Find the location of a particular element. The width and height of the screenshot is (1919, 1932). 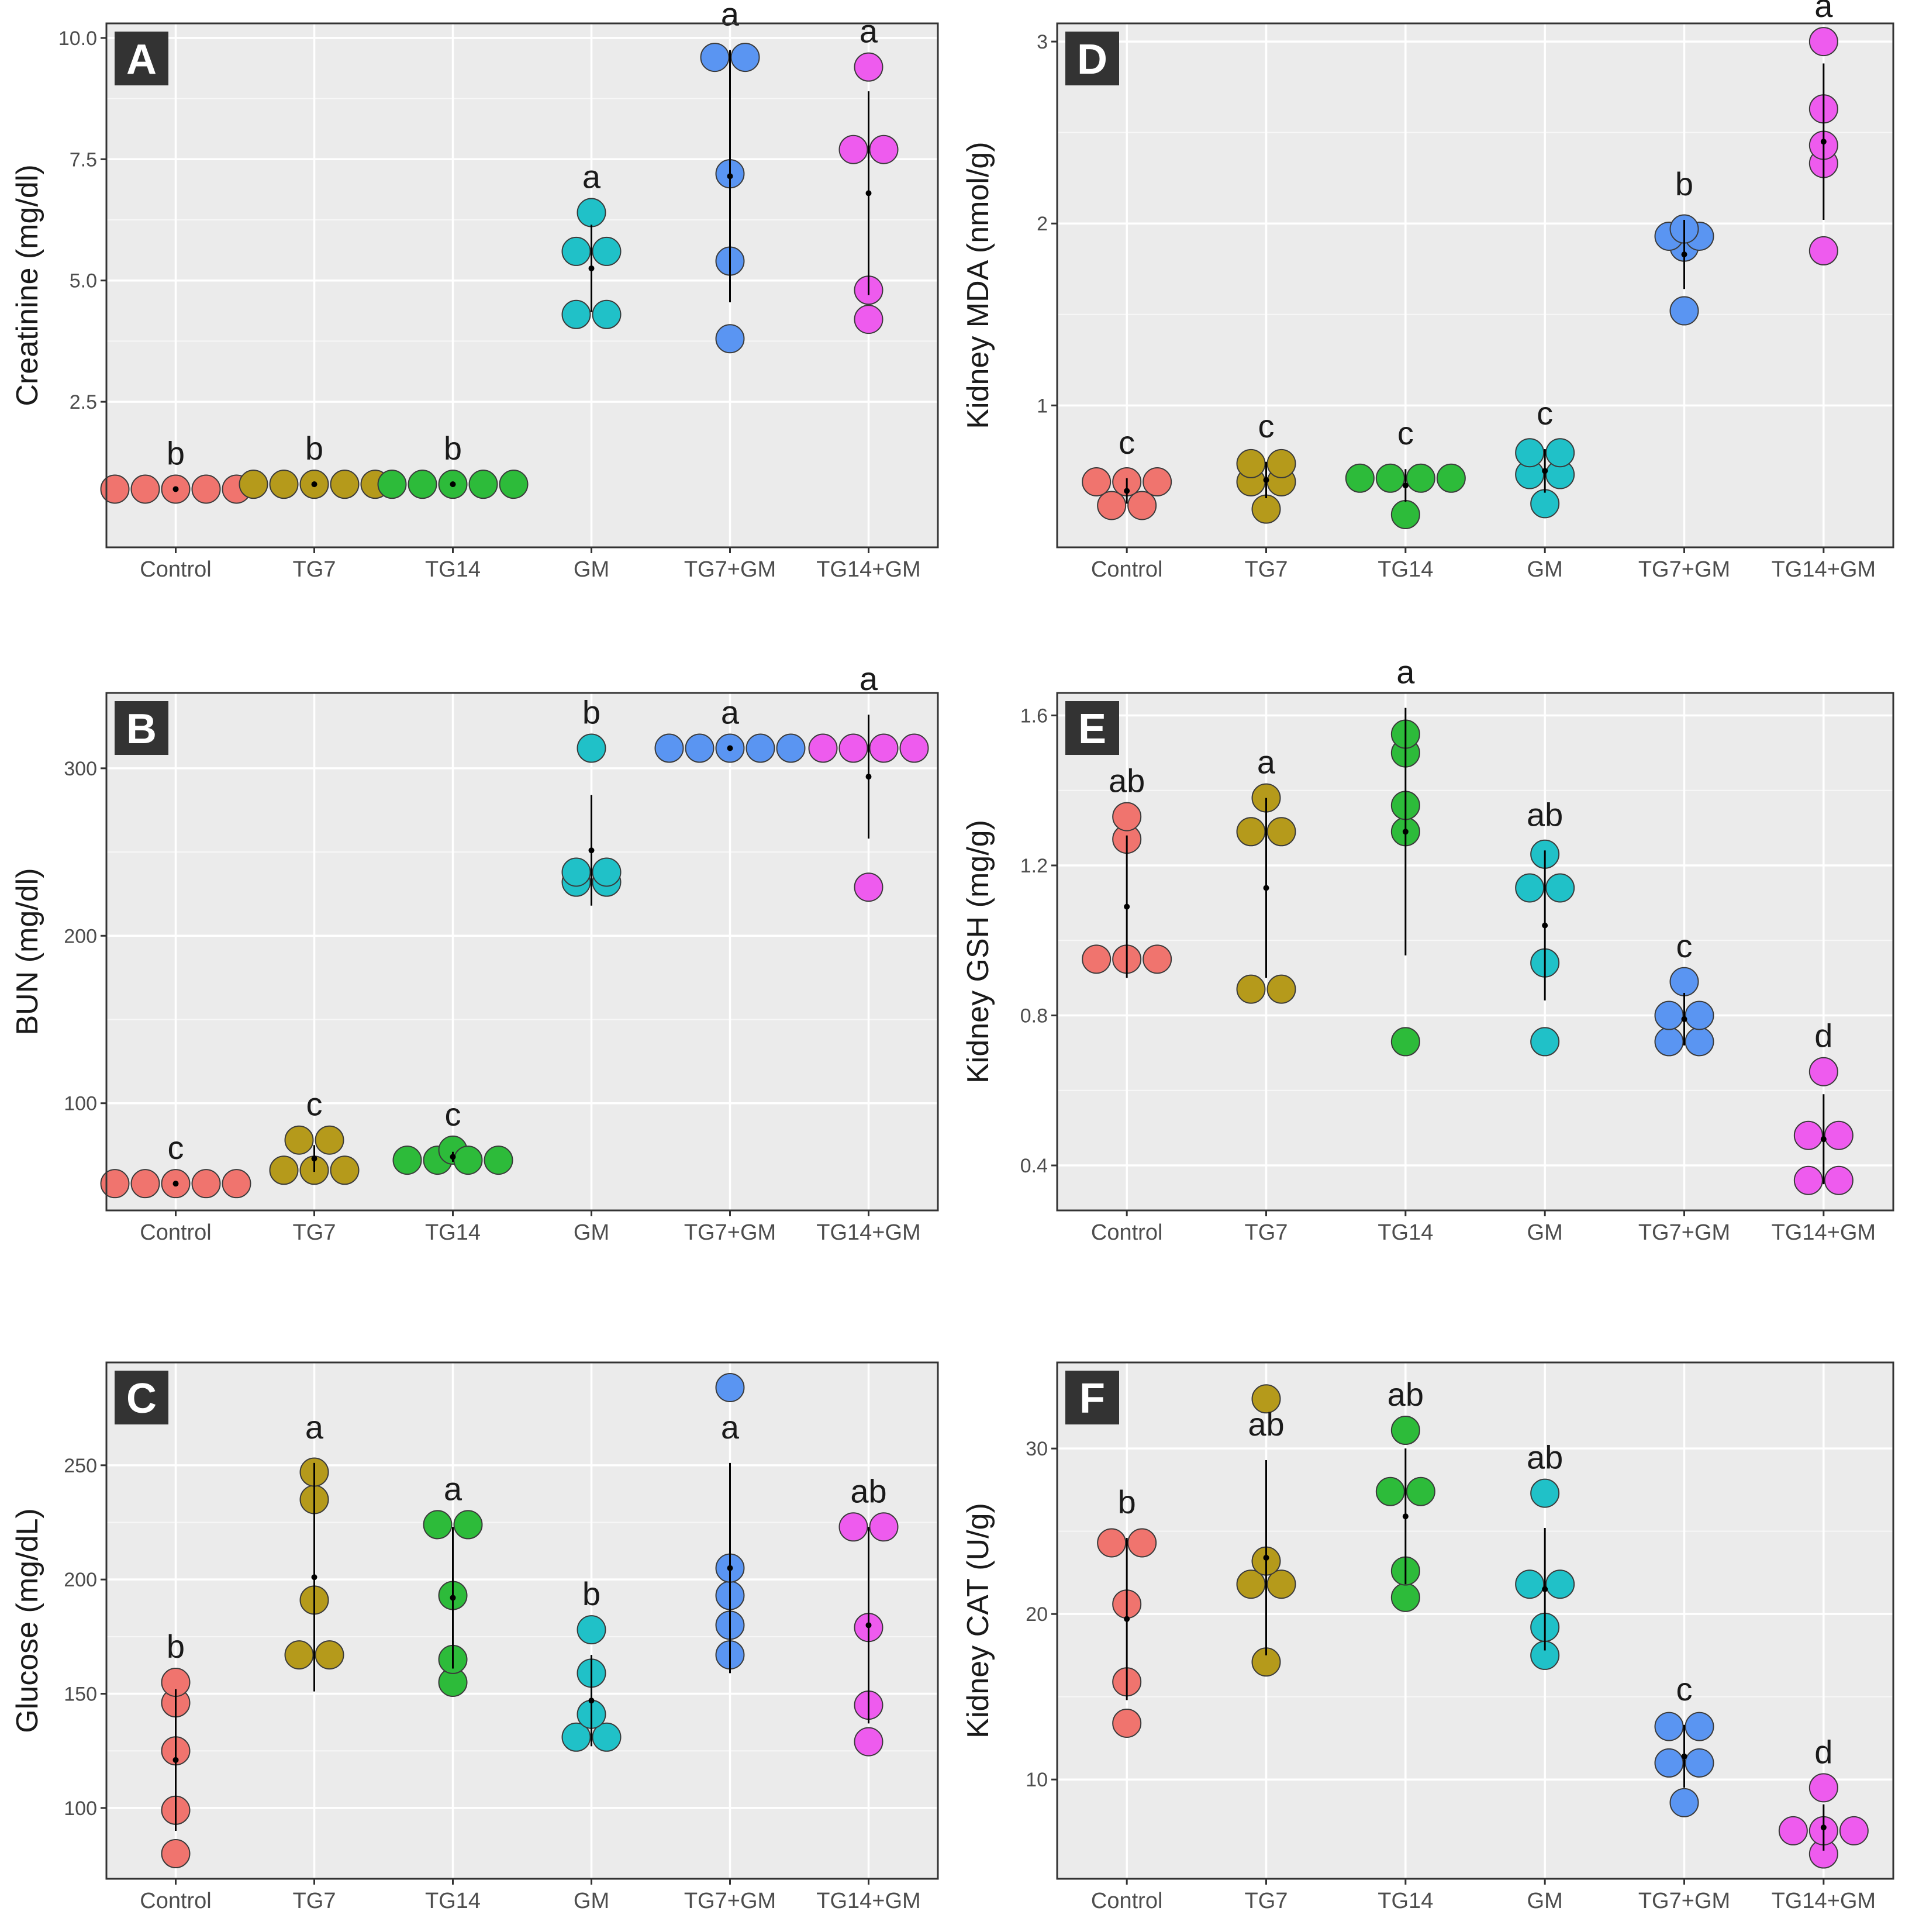

y-tick-label: 300 is located at coordinates (80, 769).